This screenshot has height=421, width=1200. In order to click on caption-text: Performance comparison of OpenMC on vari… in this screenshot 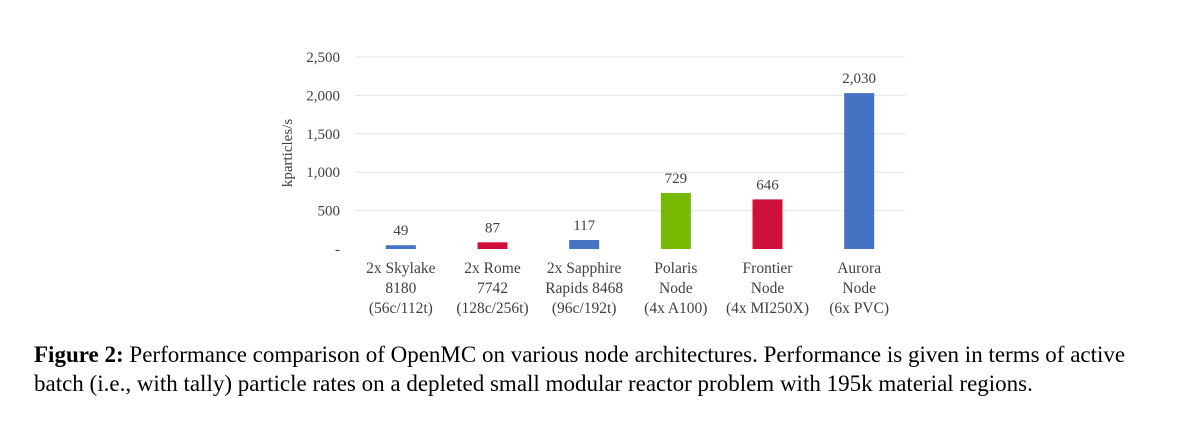, I will do `click(580, 369)`.